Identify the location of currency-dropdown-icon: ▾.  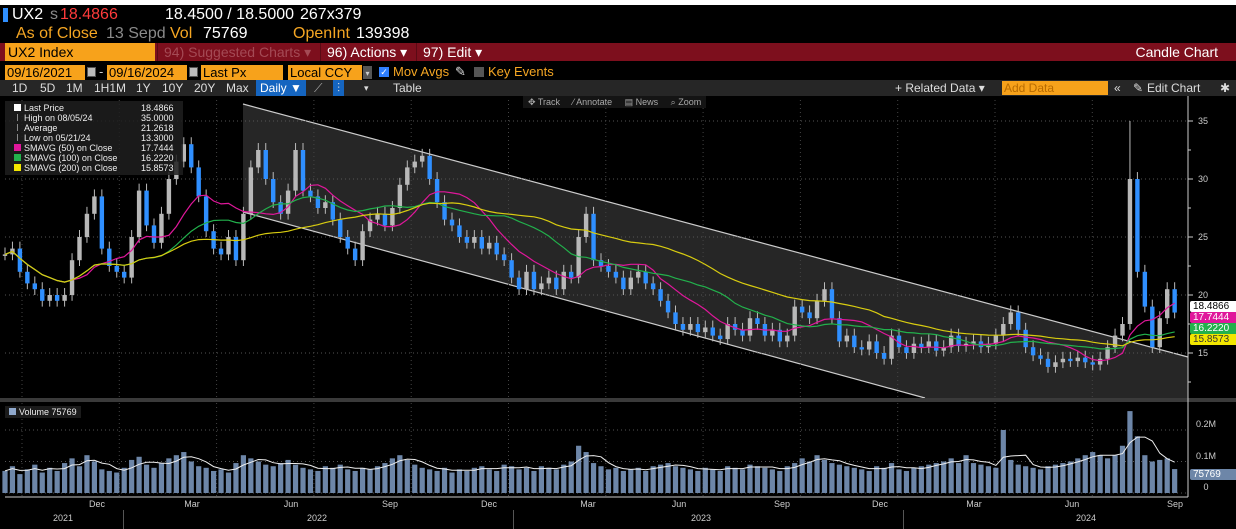
(367, 72).